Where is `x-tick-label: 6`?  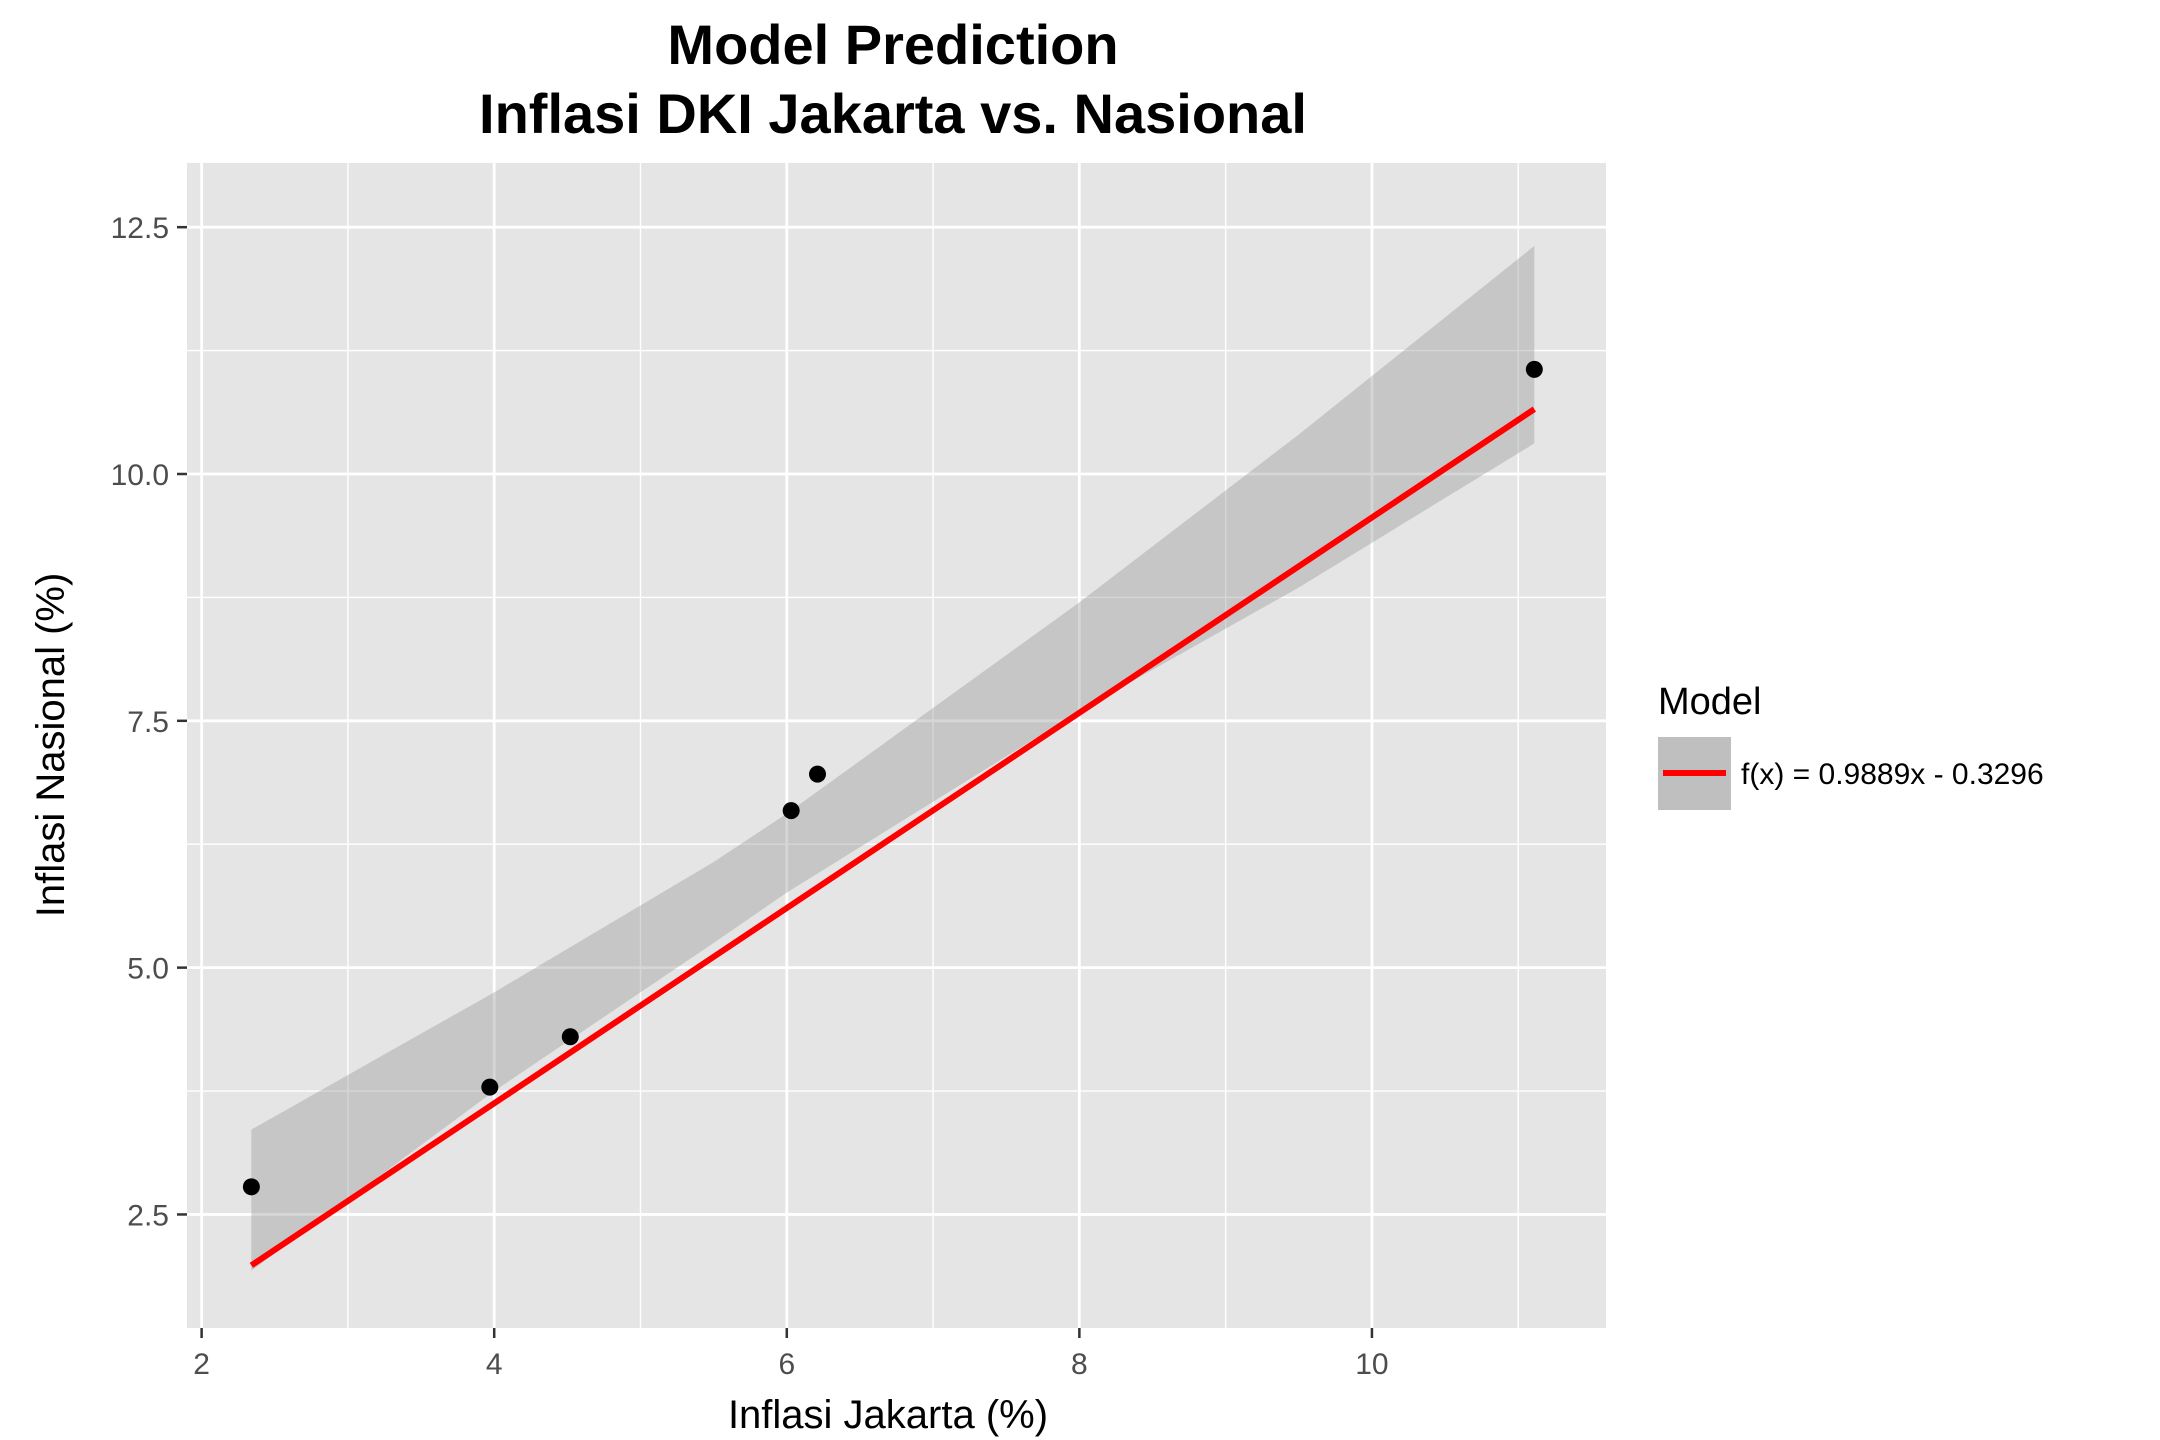
x-tick-label: 6 is located at coordinates (786, 1364).